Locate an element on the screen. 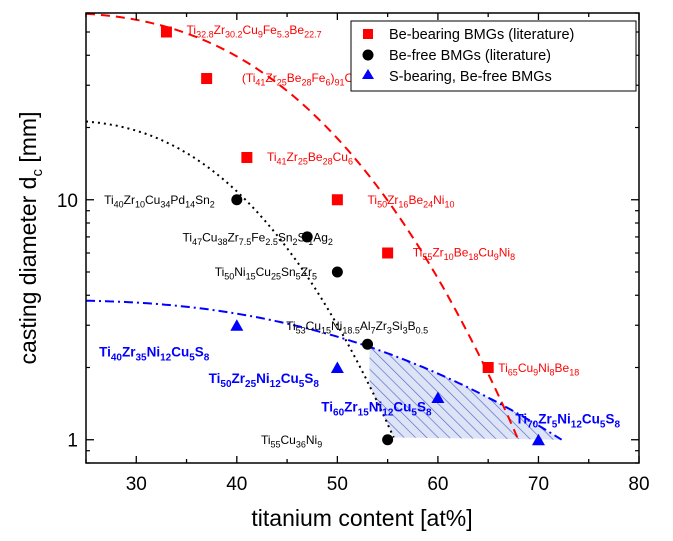 This screenshot has height=541, width=673. alloy-label: Ti41Zr25Be28Cu6 is located at coordinates (310, 158).